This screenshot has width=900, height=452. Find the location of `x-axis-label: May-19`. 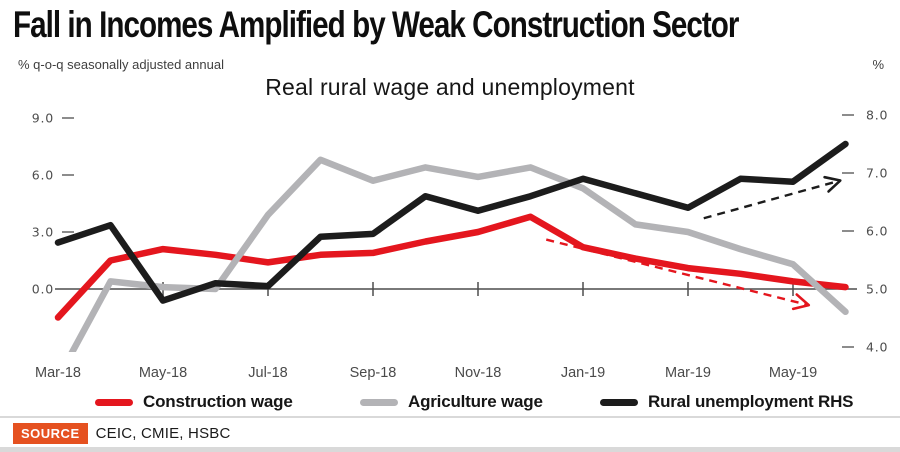

x-axis-label: May-19 is located at coordinates (793, 373).